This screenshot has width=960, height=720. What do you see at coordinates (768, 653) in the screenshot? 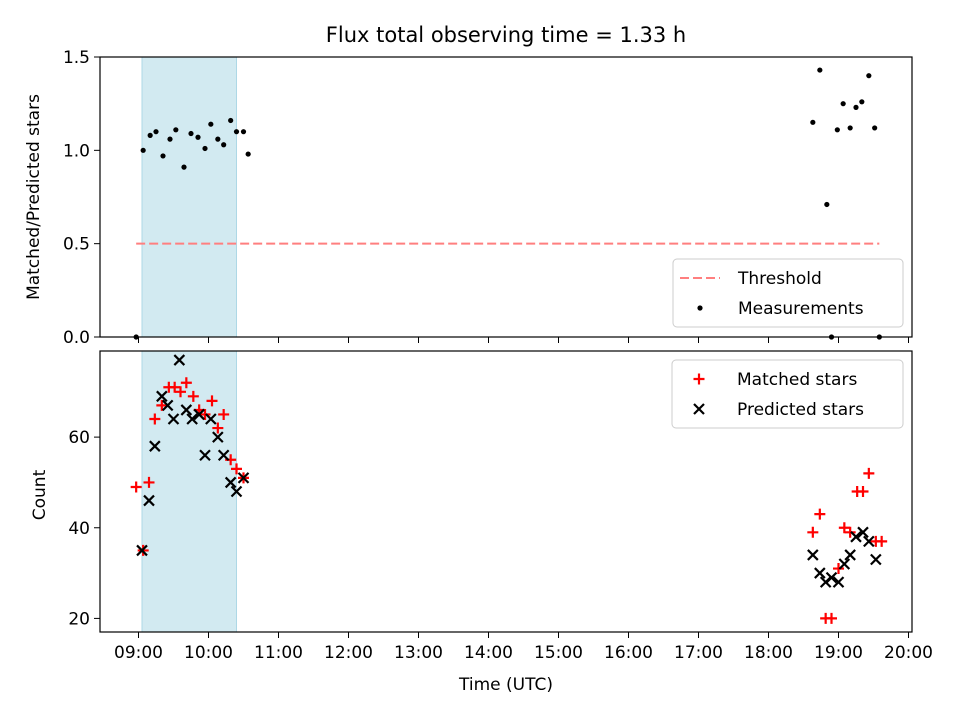
I see `x-tick-label: 18:00` at bounding box center [768, 653].